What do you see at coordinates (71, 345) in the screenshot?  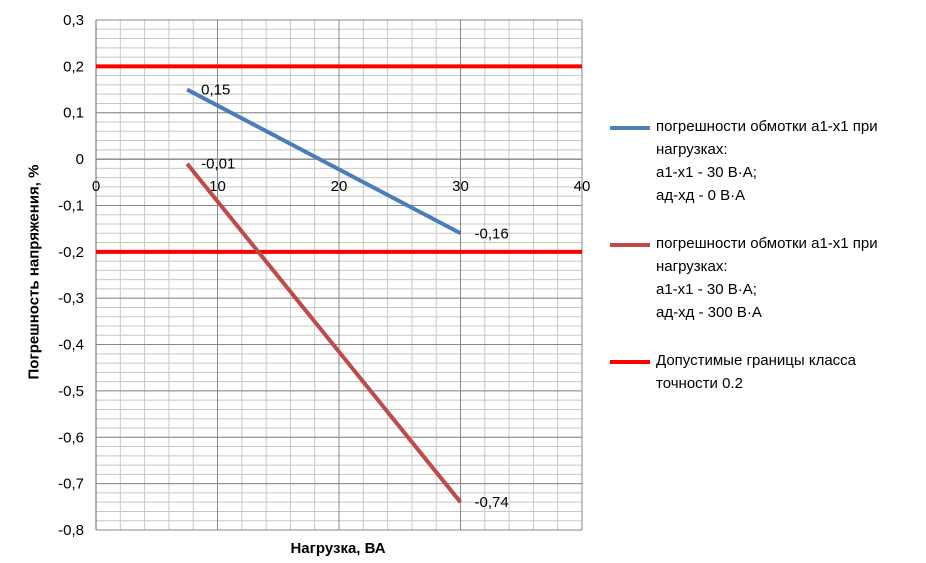 I see `y-tick-label: -0,4` at bounding box center [71, 345].